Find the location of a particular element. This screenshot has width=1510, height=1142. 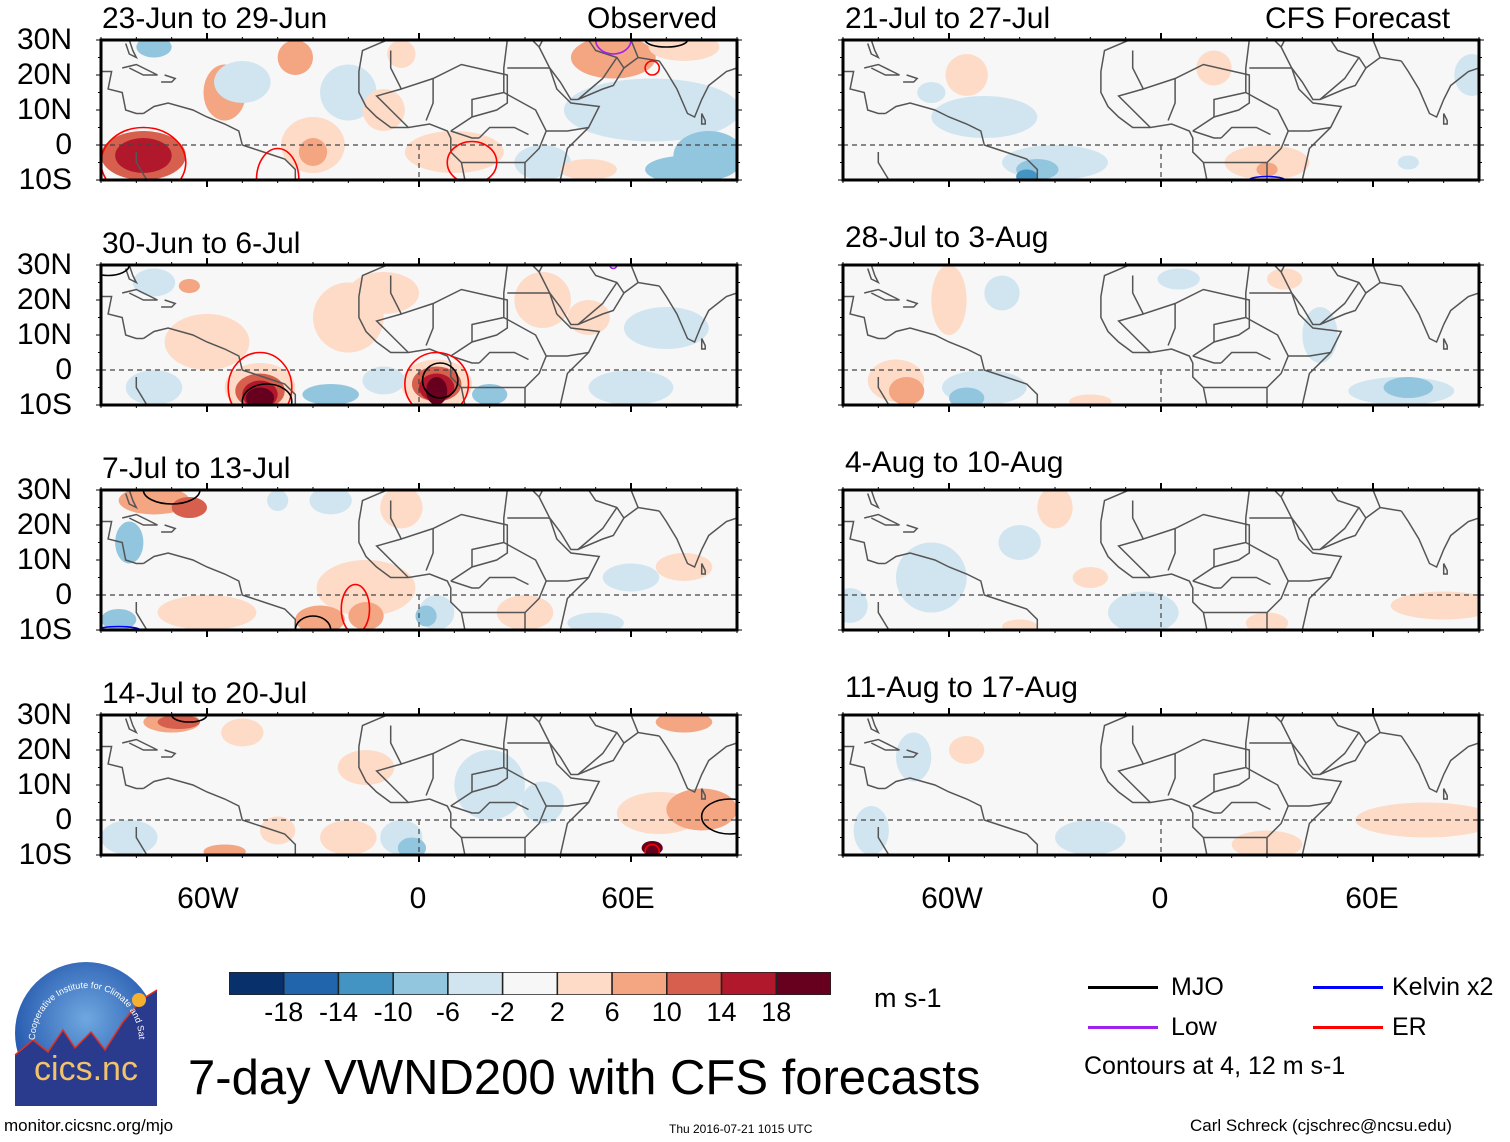

legend-label-er: ER is located at coordinates (1409, 1027).